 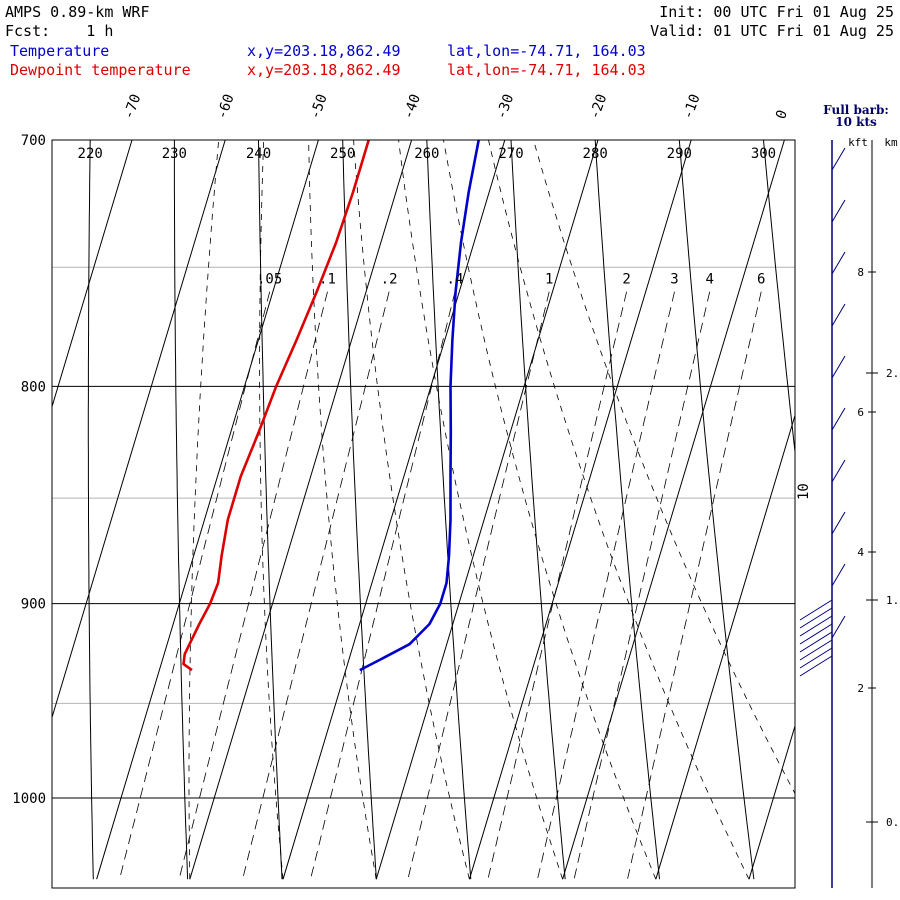 I want to click on fcst-label: Fcst:, so click(x=28, y=31).